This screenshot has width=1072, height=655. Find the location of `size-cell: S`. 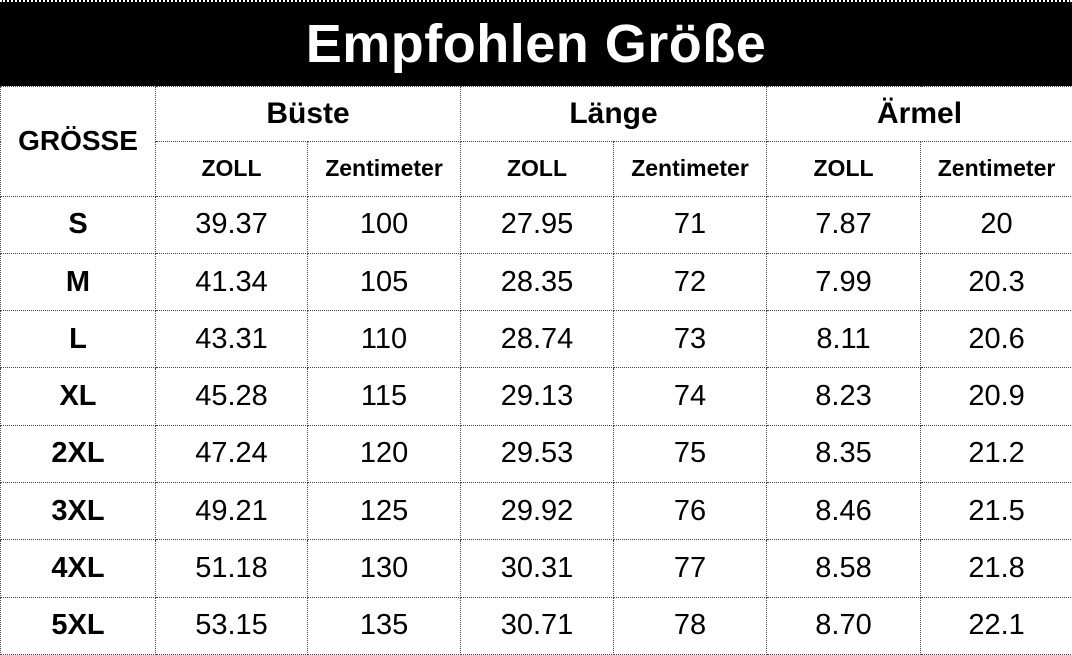

size-cell: S is located at coordinates (78, 224).